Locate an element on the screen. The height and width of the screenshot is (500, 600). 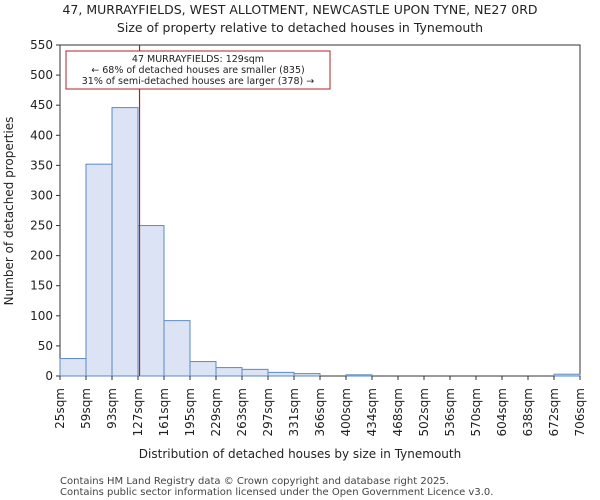
bar-161sqm is located at coordinates (177, 348).